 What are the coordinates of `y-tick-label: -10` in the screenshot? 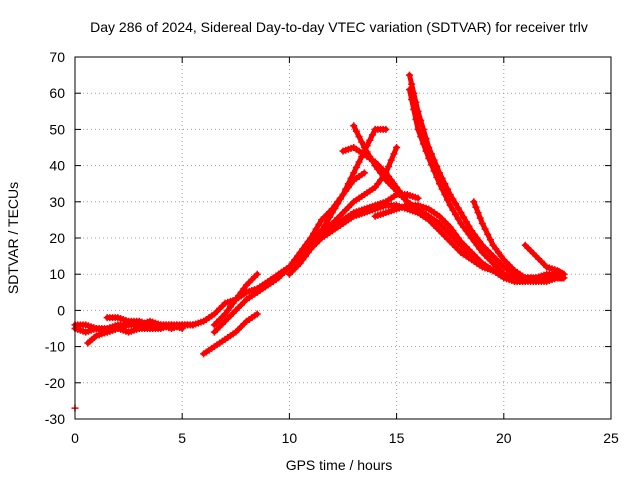 It's located at (55, 347).